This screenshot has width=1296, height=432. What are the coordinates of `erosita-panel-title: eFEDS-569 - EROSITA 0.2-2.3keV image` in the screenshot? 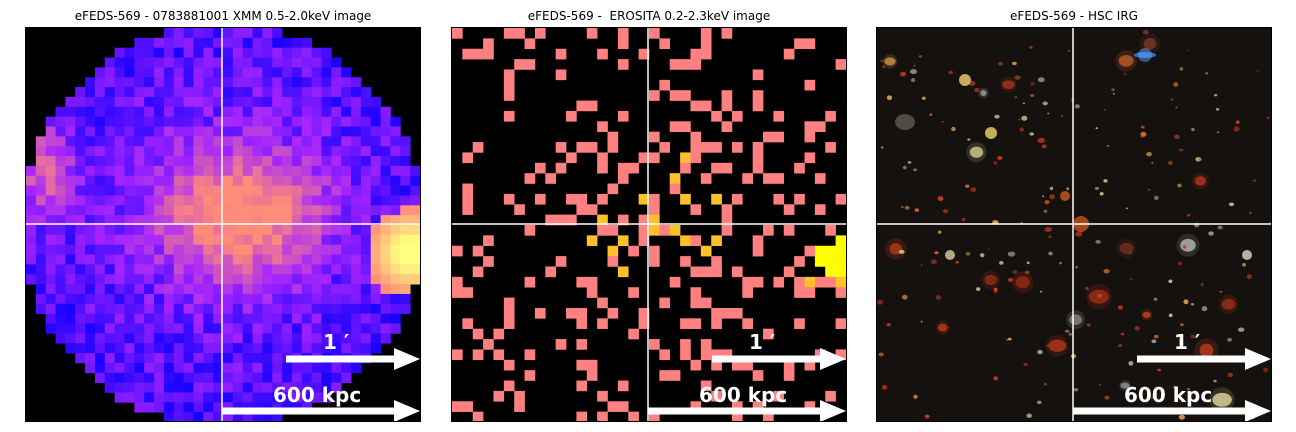 It's located at (649, 16).